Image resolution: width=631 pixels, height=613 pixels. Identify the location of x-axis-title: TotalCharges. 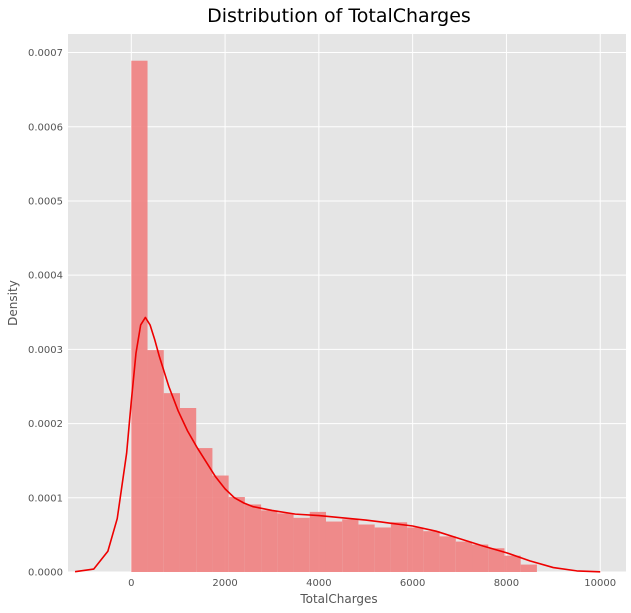
(338, 599).